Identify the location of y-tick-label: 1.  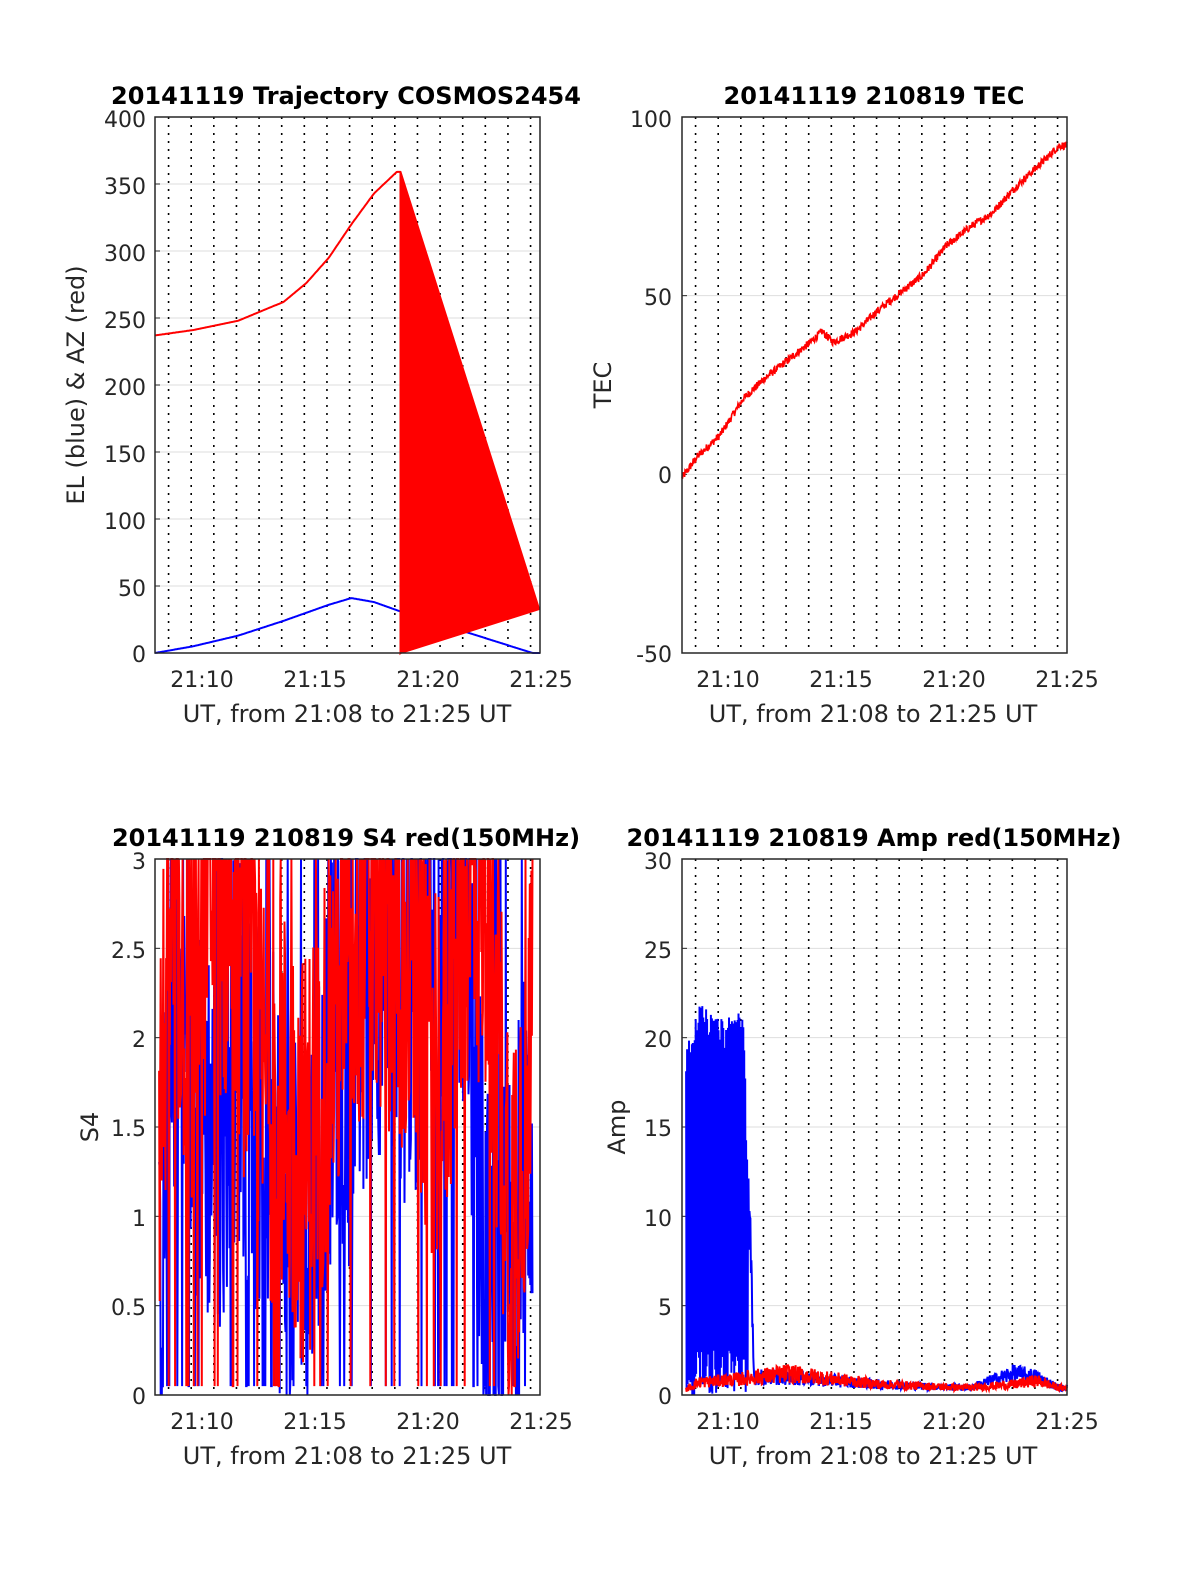
(139, 1219).